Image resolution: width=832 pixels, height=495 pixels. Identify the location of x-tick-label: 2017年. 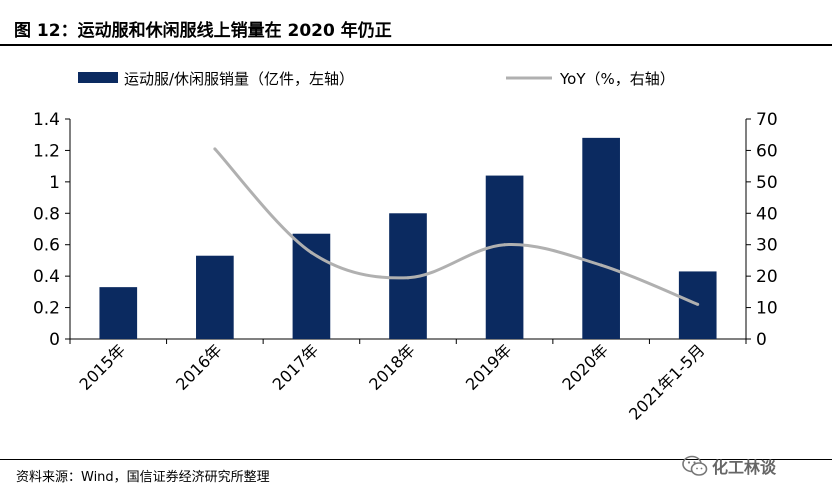
(296, 367).